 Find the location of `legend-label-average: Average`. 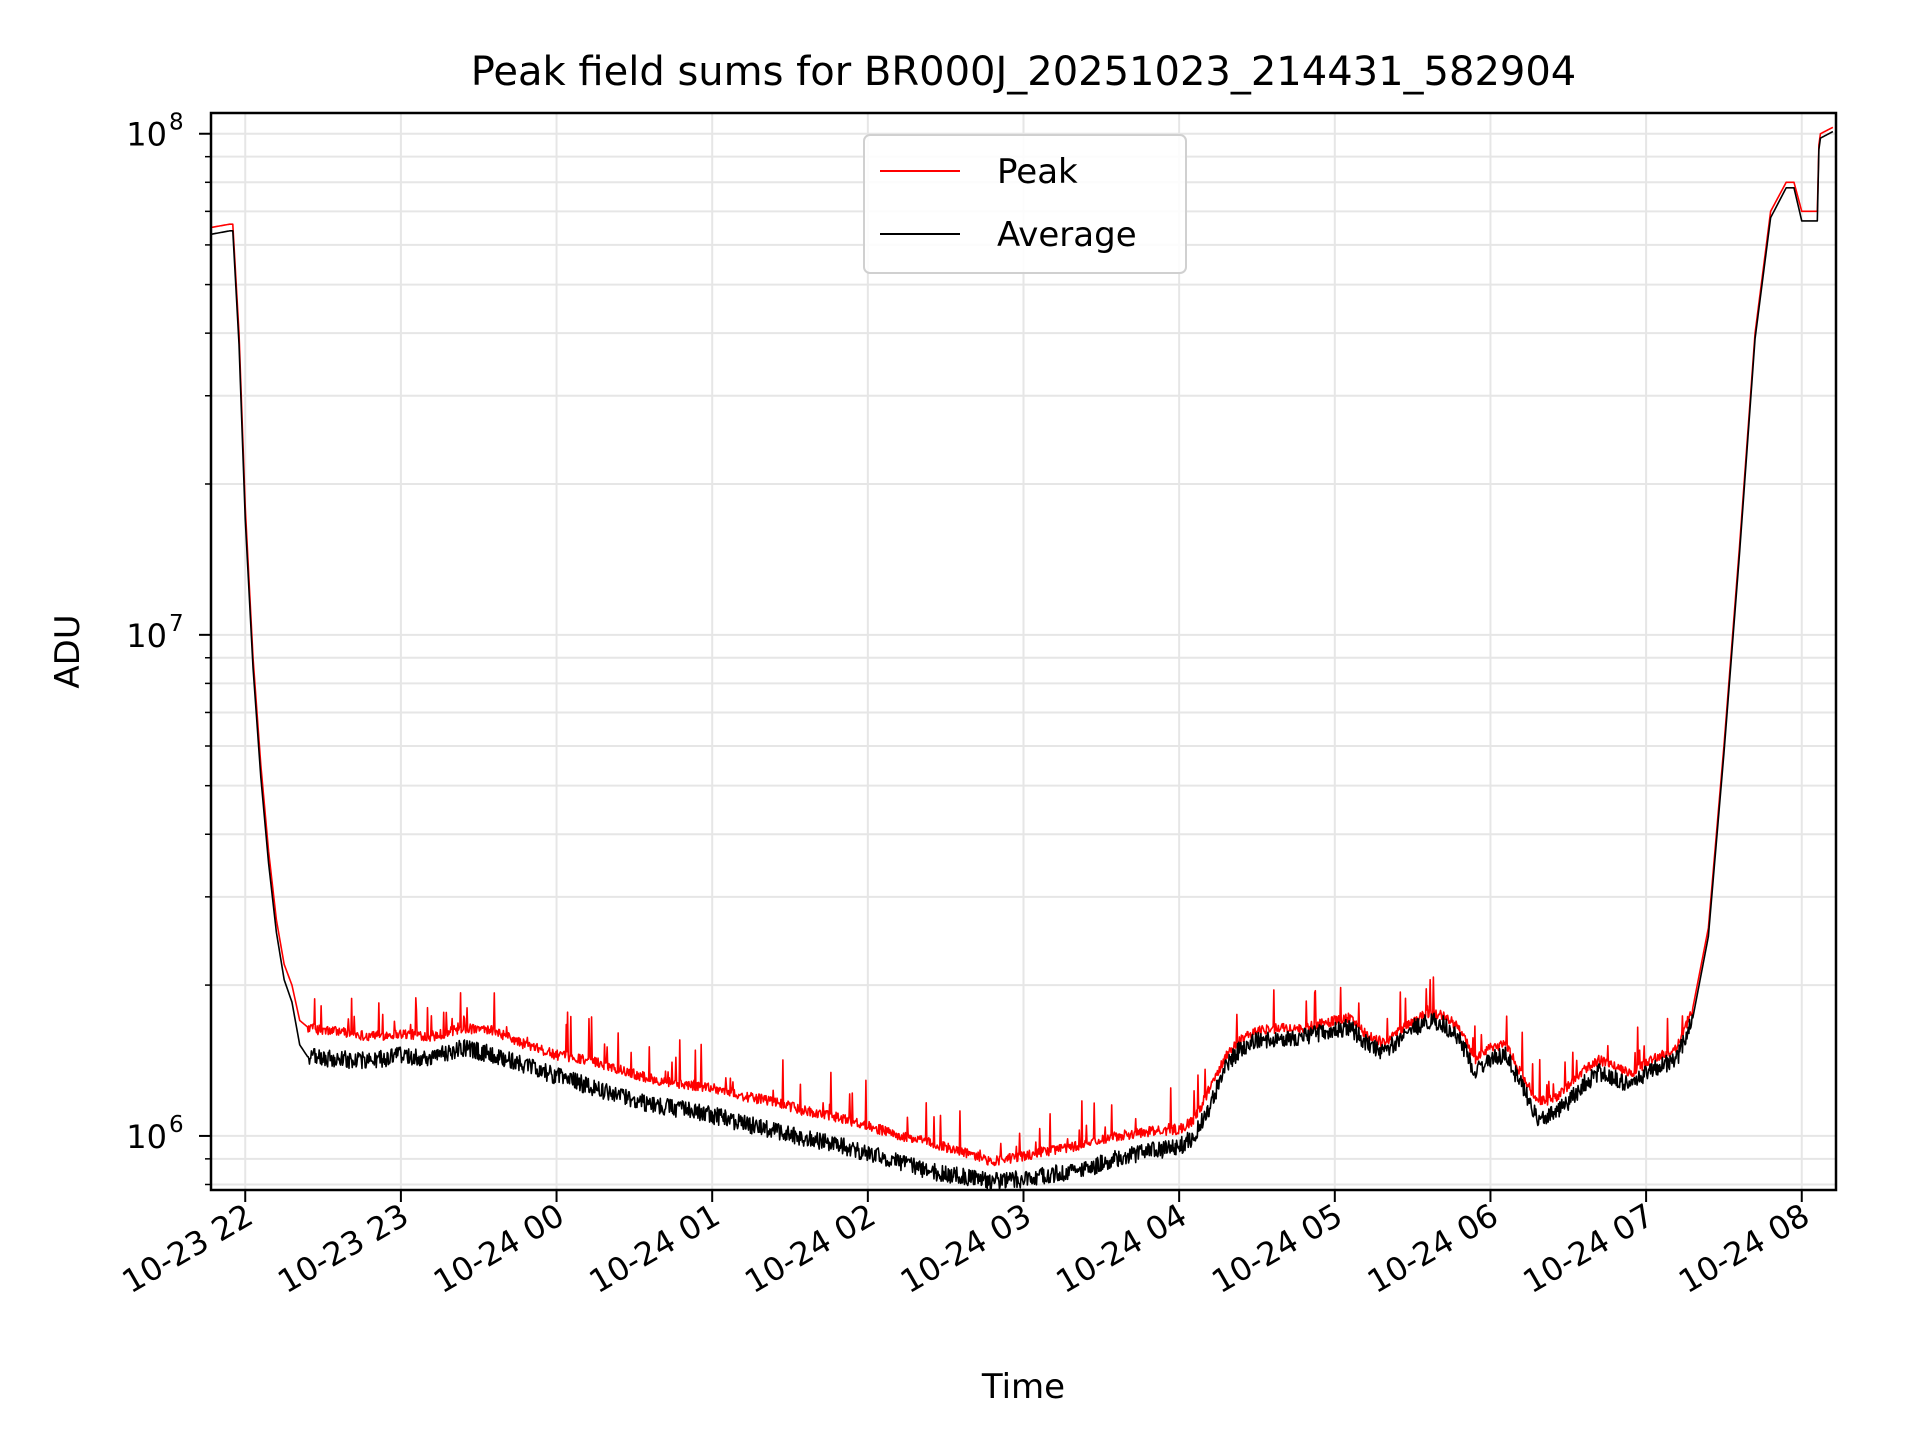

legend-label-average: Average is located at coordinates (1067, 235).